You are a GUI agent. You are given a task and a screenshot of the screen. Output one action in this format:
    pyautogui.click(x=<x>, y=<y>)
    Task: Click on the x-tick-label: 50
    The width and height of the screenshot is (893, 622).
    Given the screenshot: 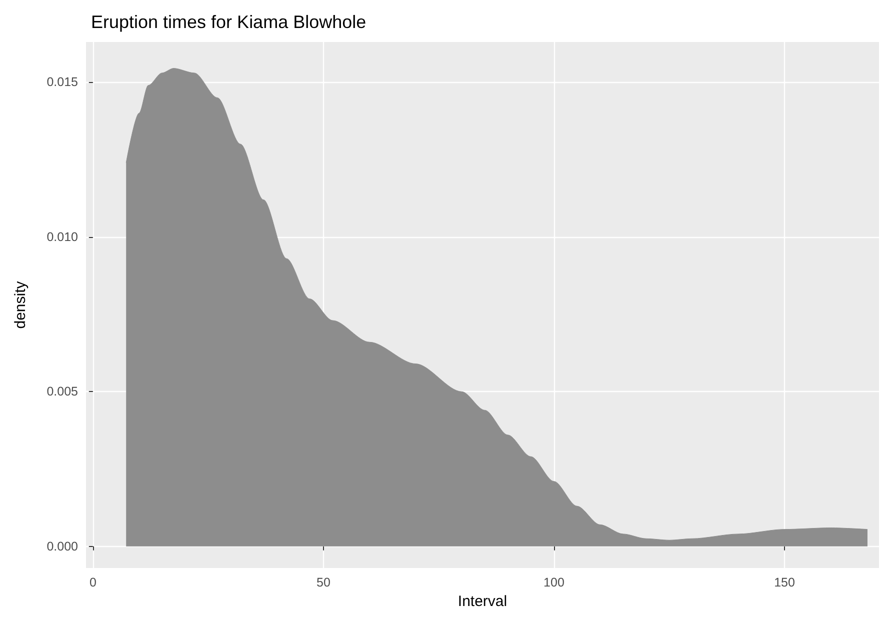 What is the action you would take?
    pyautogui.click(x=323, y=583)
    